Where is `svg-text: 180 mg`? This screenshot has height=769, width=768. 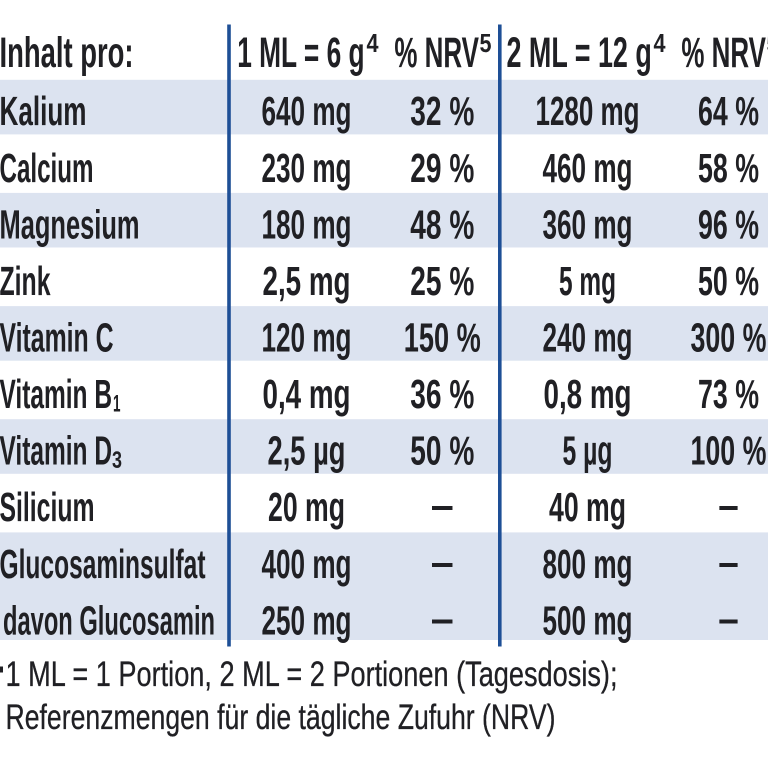 svg-text: 180 mg is located at coordinates (307, 224).